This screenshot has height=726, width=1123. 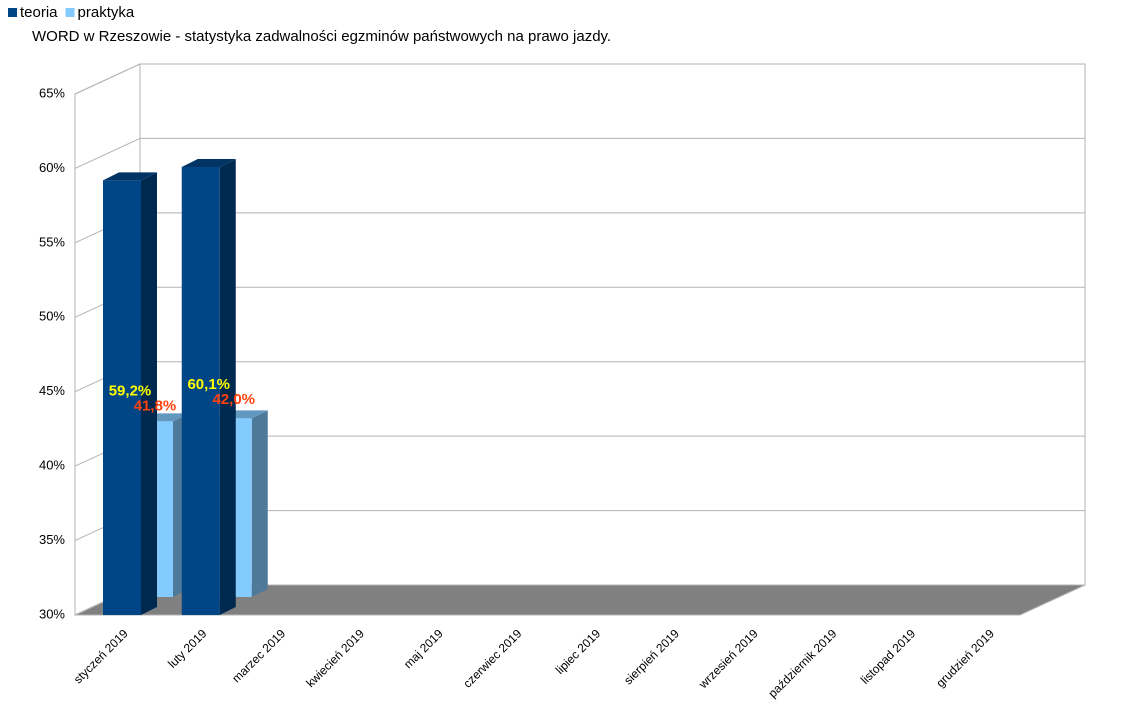 I want to click on x-tick-label: luty 2019, so click(x=187, y=648).